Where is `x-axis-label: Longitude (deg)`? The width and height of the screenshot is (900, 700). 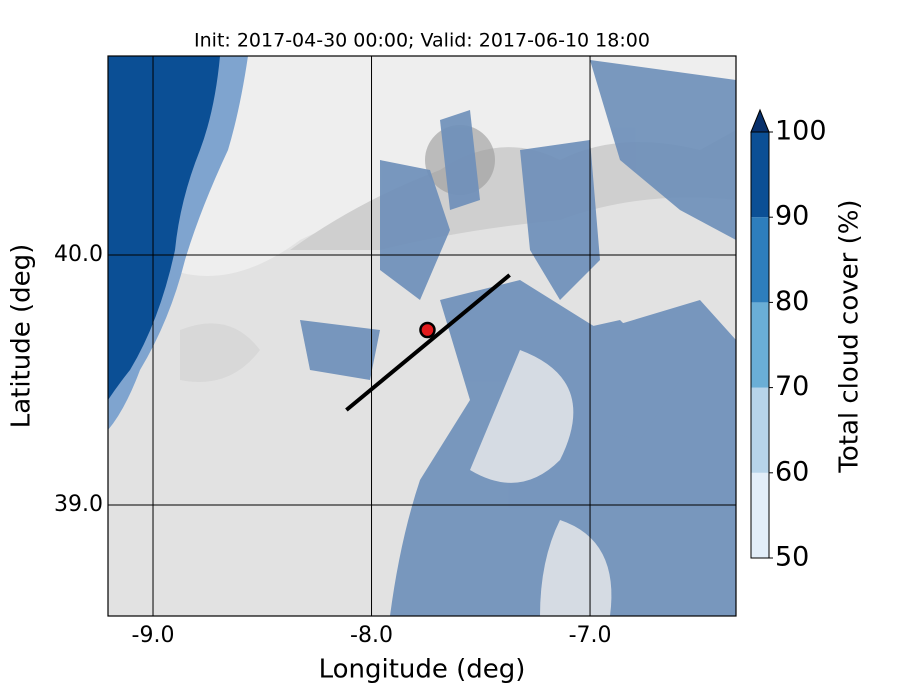 x-axis-label: Longitude (deg) is located at coordinates (422, 670).